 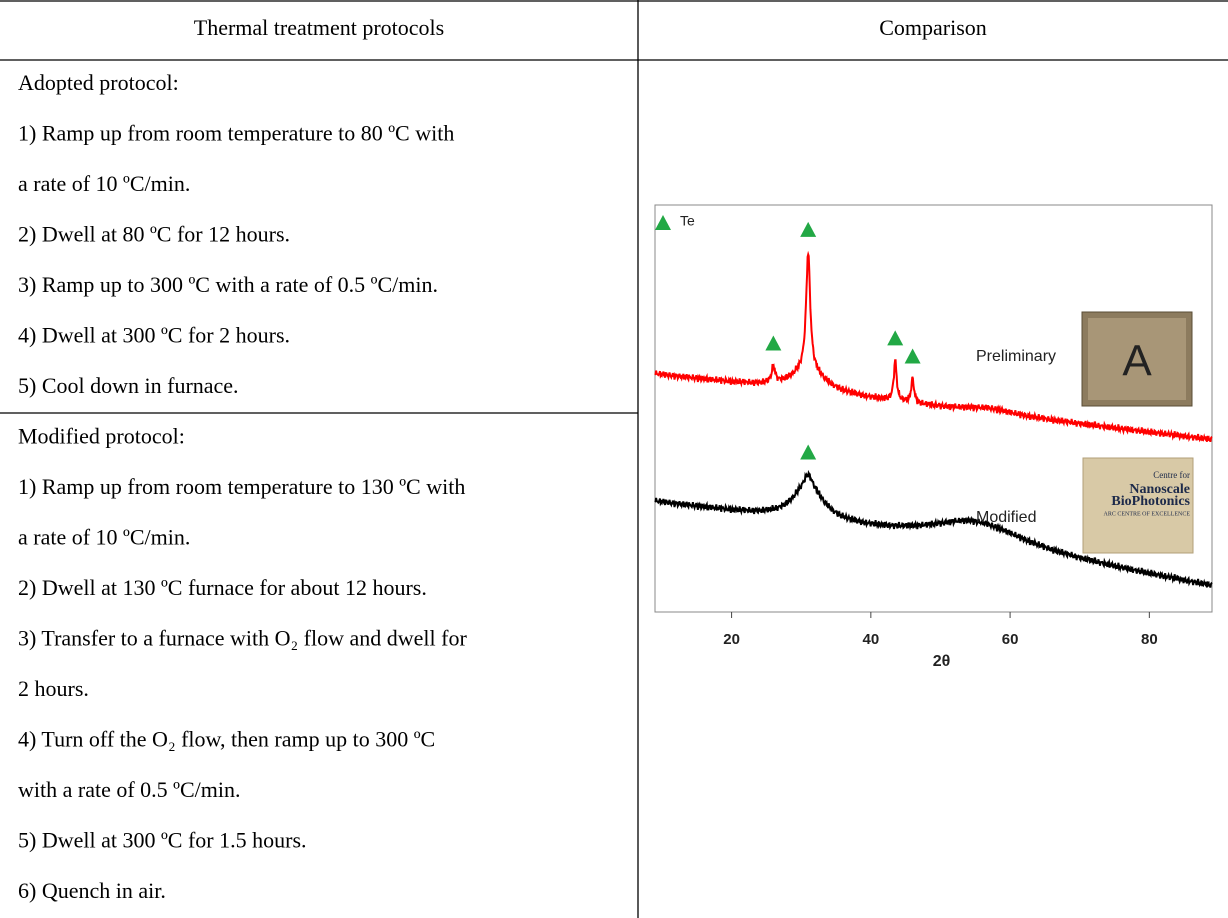 I want to click on x-tick-label: 80, so click(x=1149, y=639).